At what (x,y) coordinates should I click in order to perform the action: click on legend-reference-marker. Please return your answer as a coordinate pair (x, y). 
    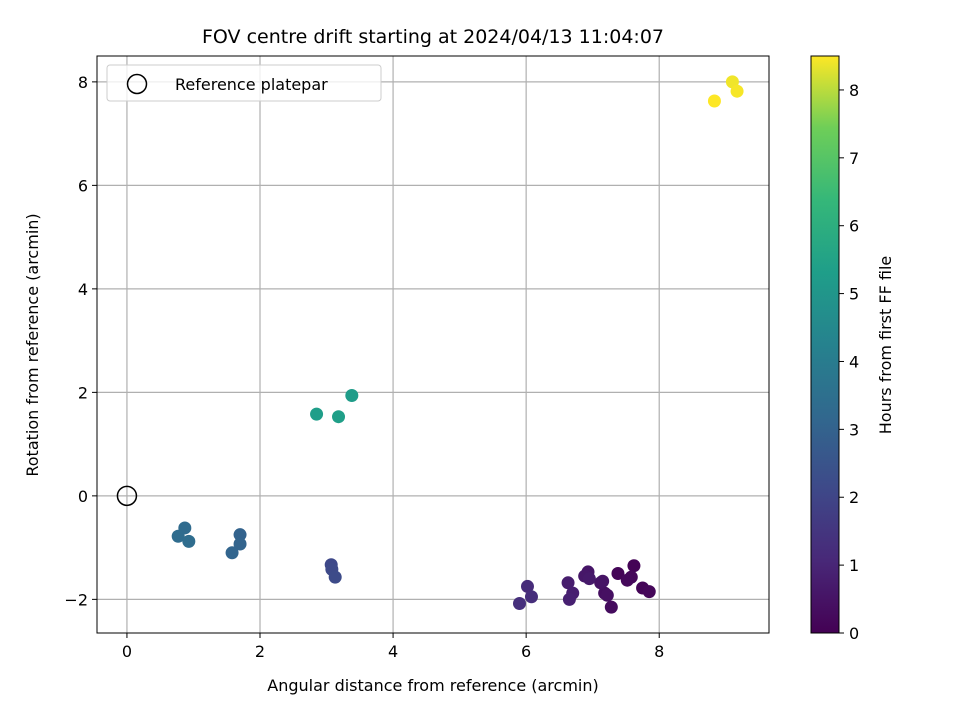
    Looking at the image, I should click on (137, 84).